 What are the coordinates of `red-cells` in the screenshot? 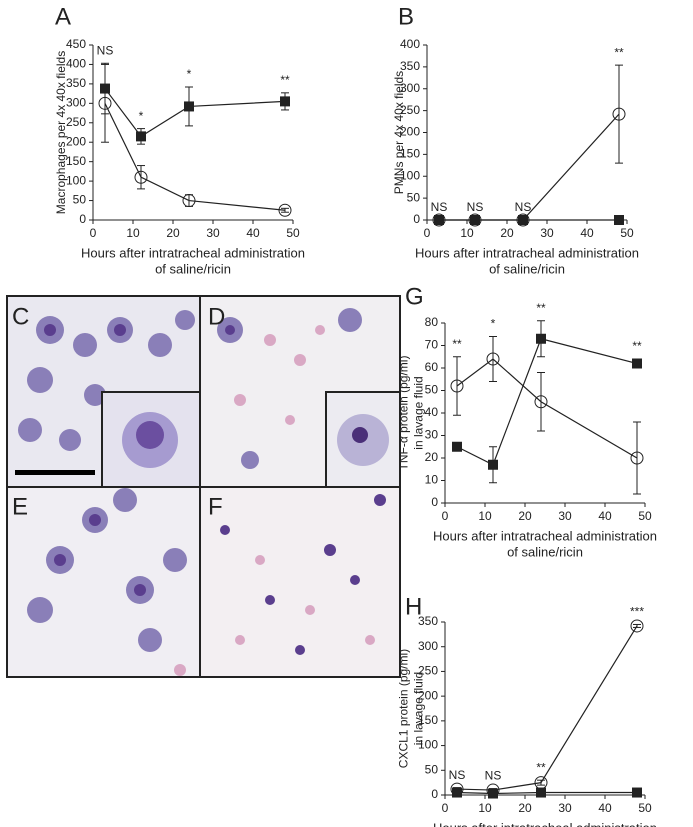 It's located at (274, 500).